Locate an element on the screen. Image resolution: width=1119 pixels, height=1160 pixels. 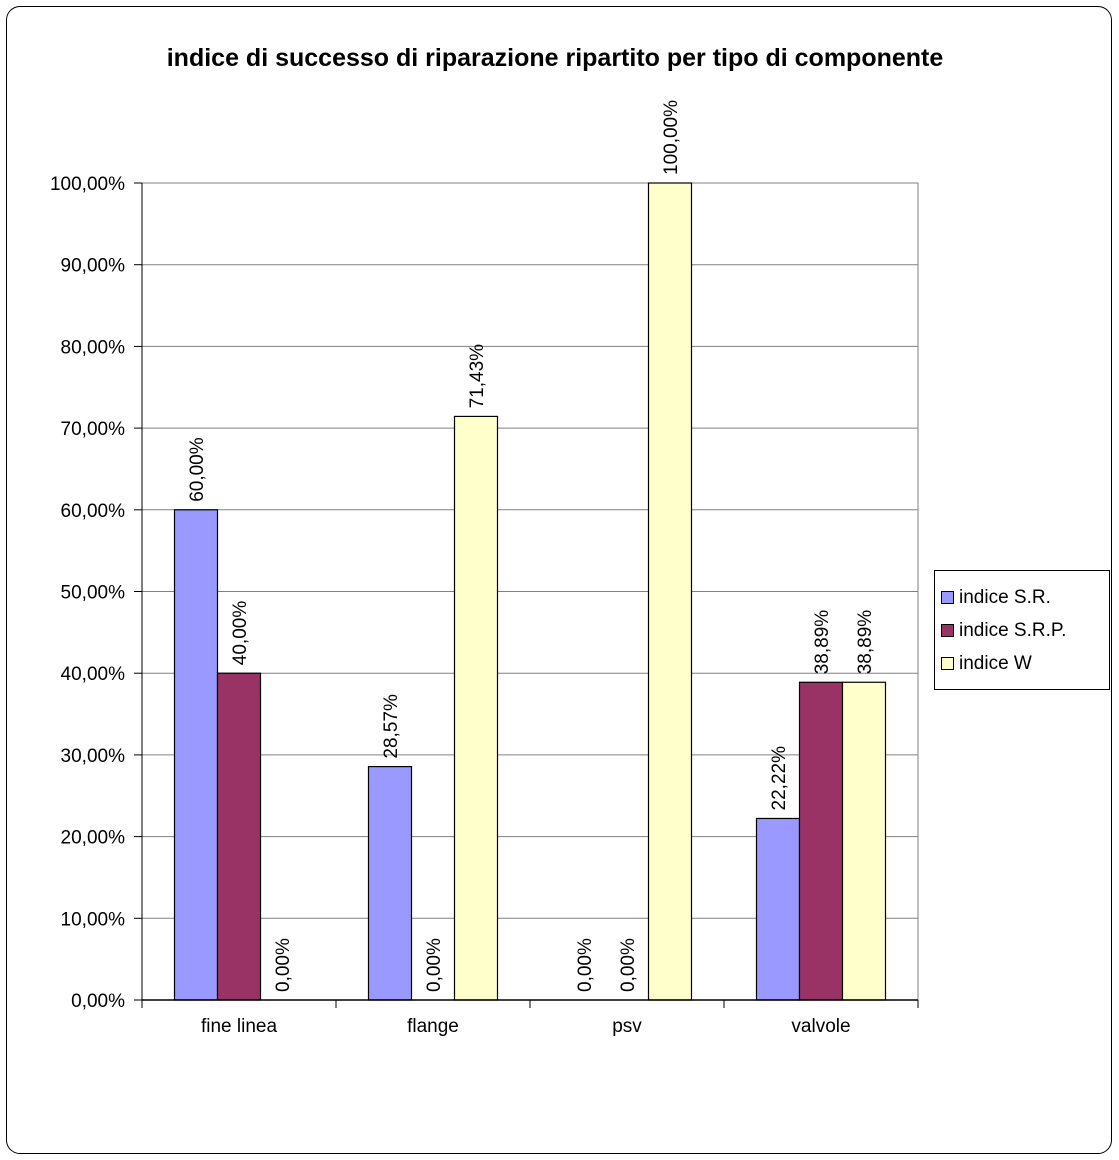
x-tick-label: flange is located at coordinates (433, 1026).